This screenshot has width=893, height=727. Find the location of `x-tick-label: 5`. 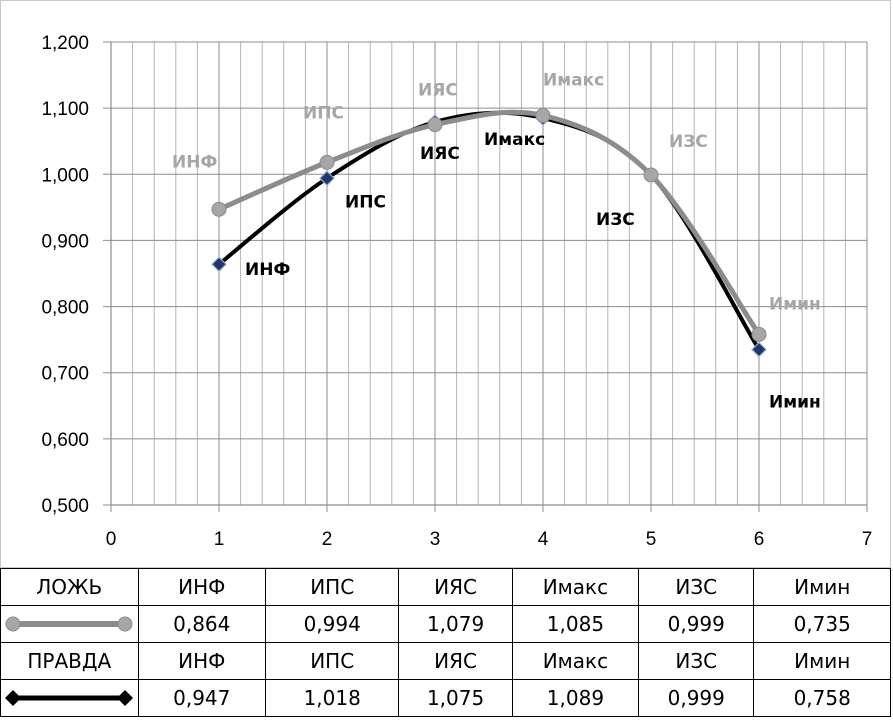

x-tick-label: 5 is located at coordinates (651, 539).